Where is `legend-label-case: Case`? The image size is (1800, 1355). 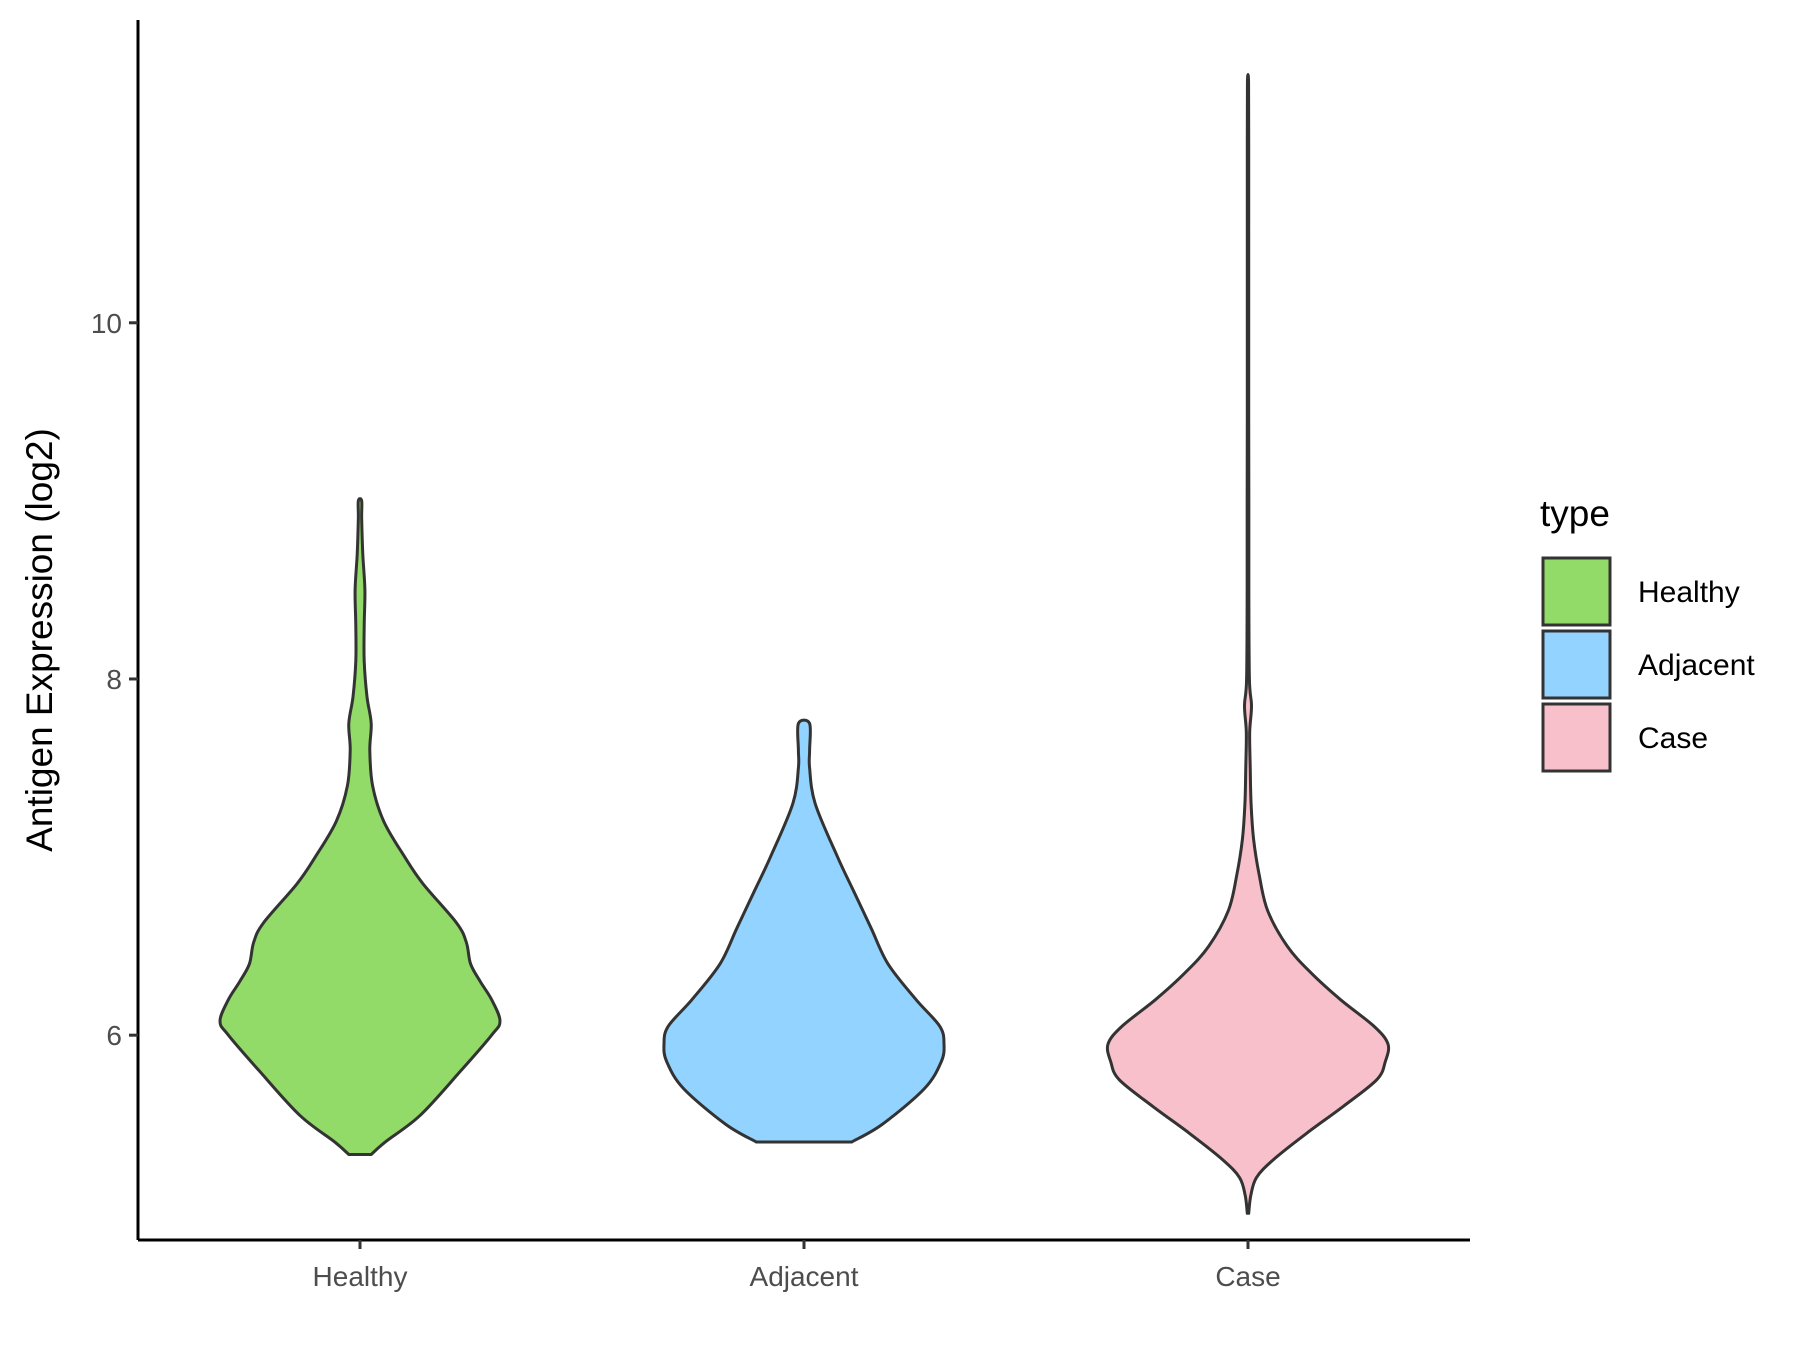 legend-label-case: Case is located at coordinates (1673, 738).